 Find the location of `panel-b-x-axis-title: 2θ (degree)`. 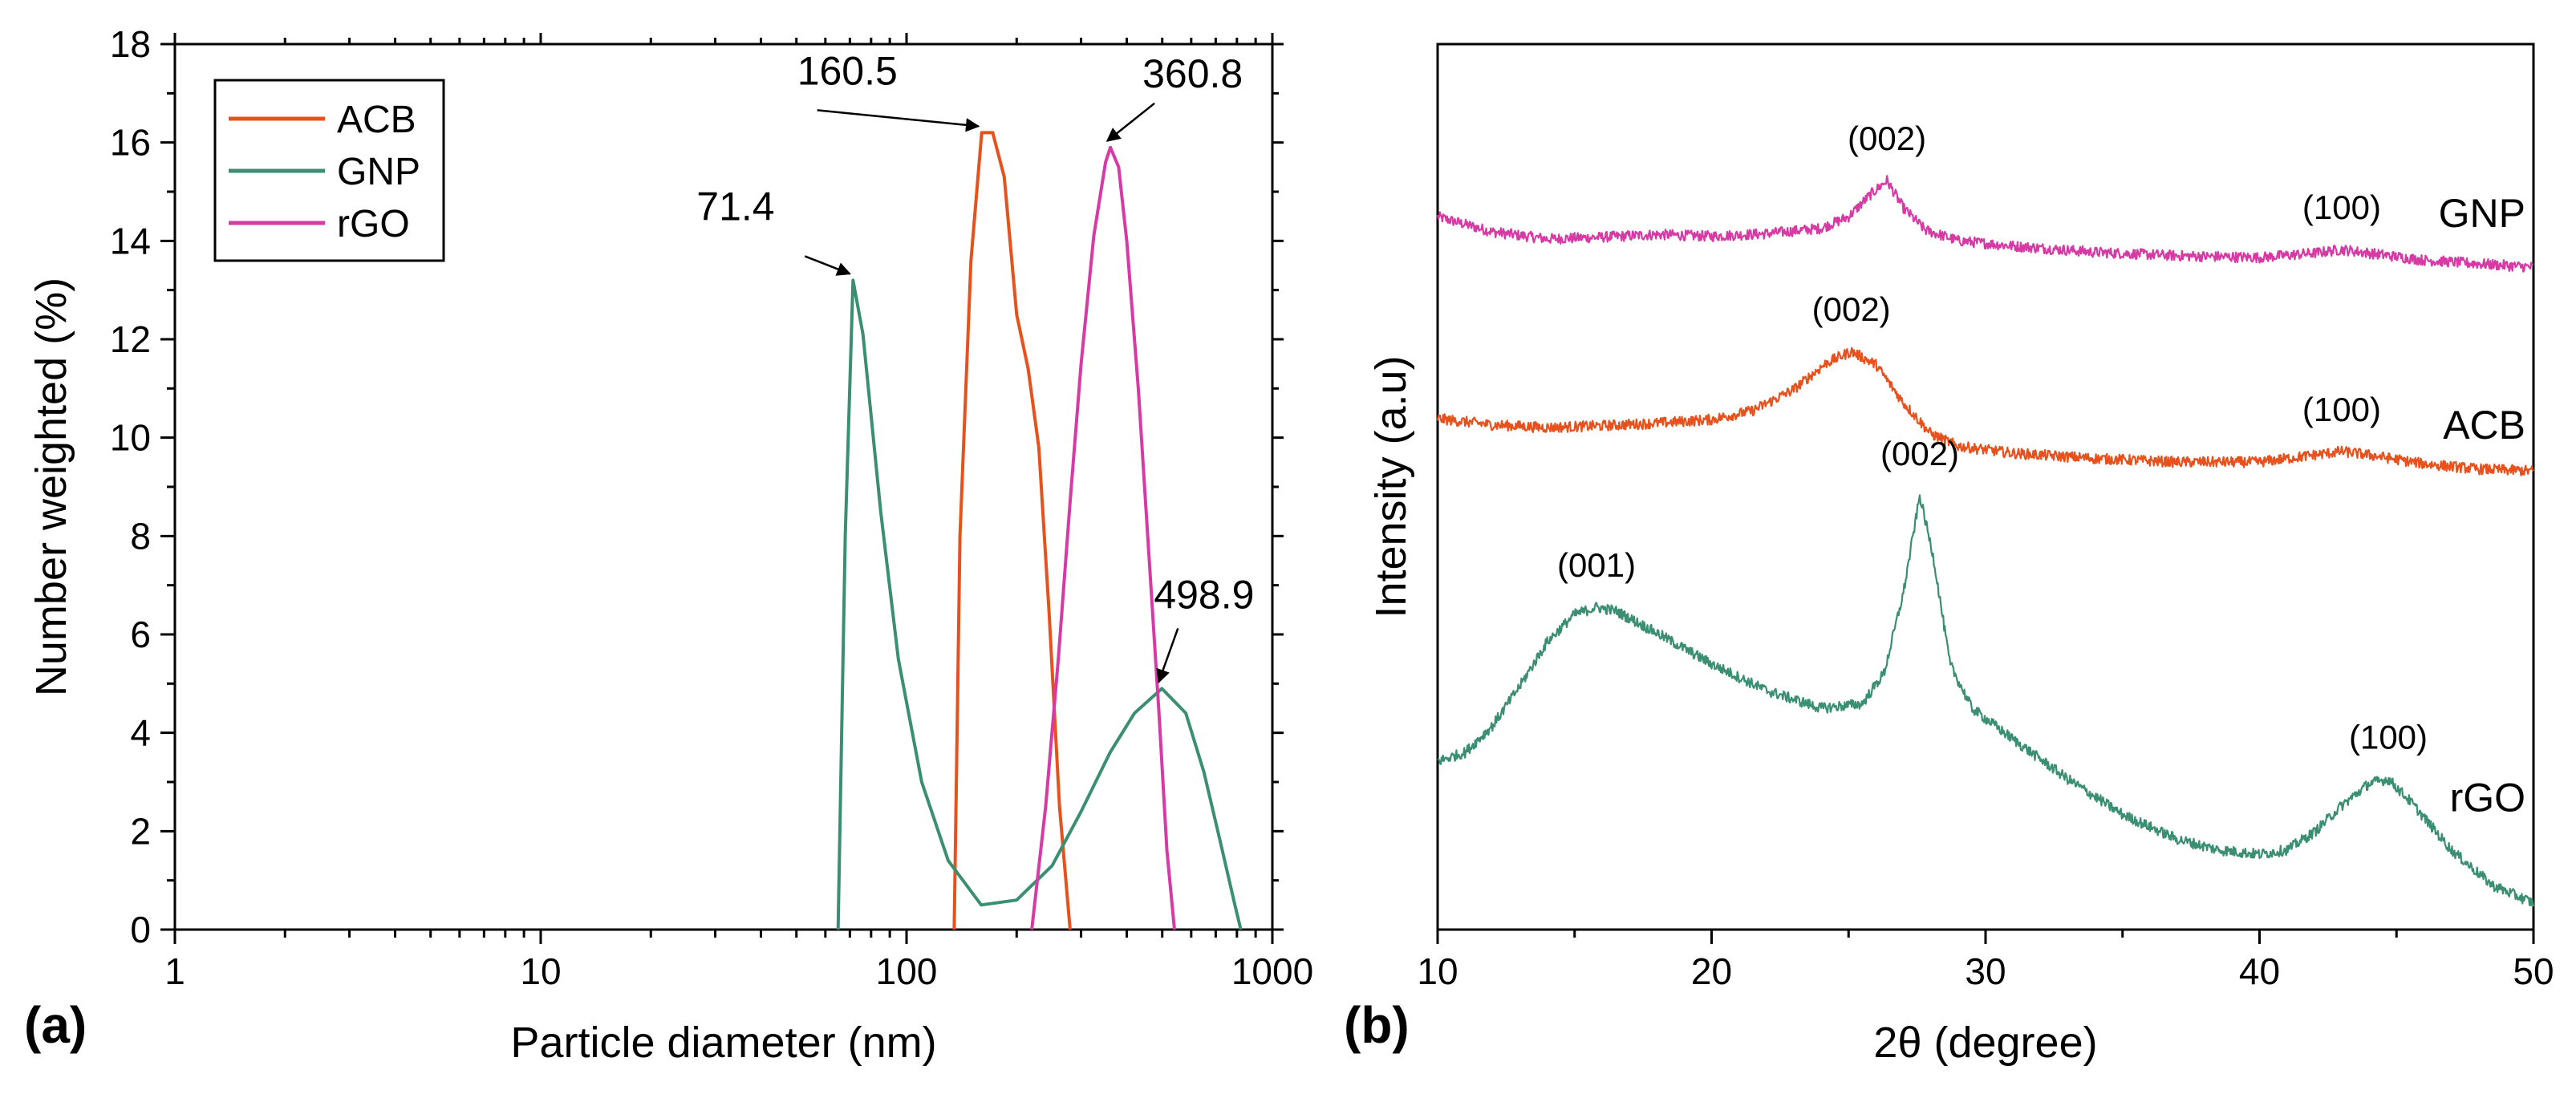

panel-b-x-axis-title: 2θ (degree) is located at coordinates (1985, 1043).